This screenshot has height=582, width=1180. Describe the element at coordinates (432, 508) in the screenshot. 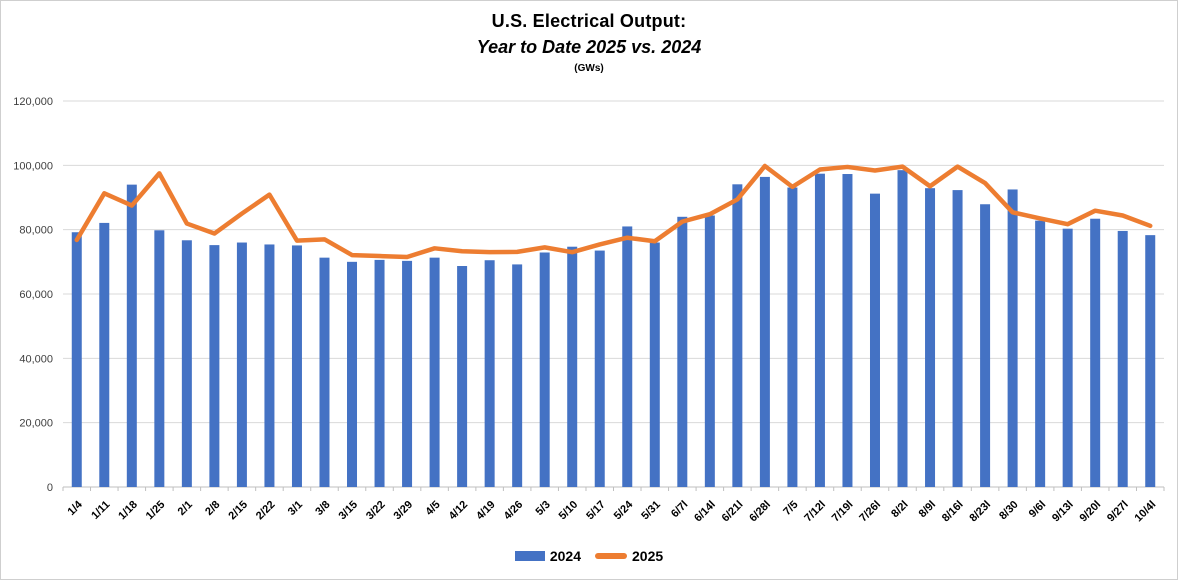

I see `x-axis-tick-label: 4/5` at that location.